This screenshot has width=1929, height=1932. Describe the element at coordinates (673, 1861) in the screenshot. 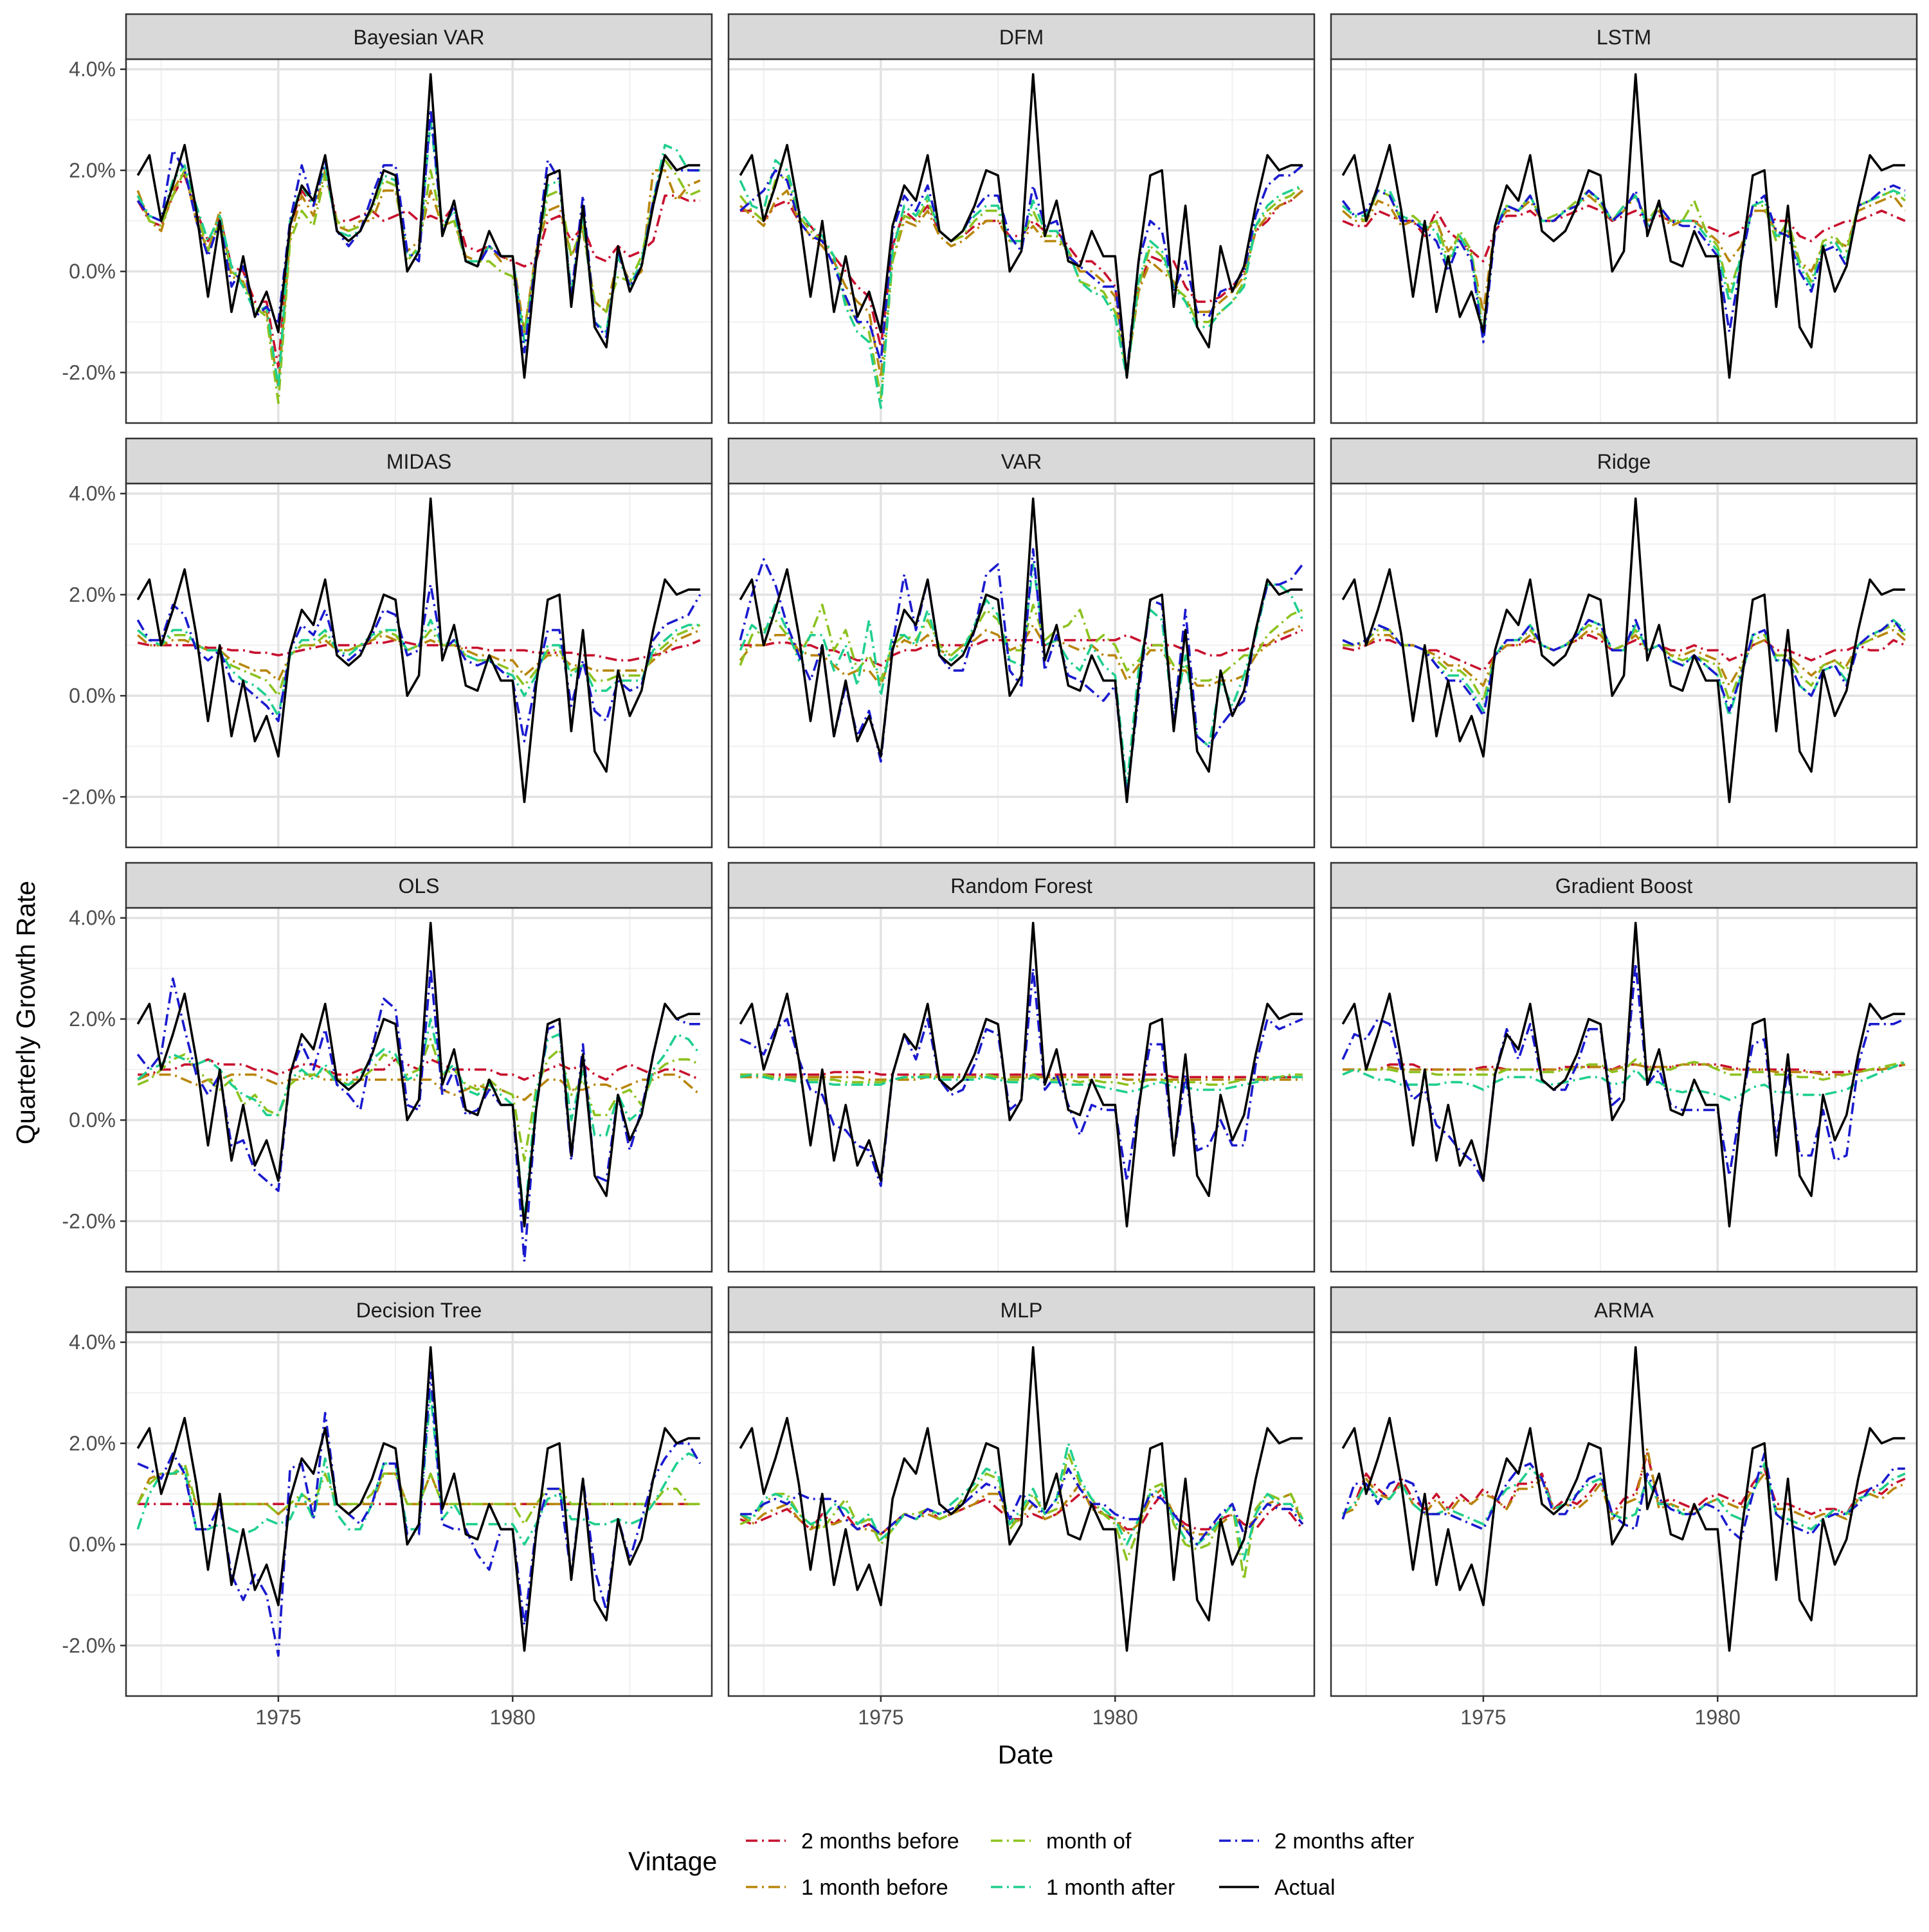

I see `legend-title: Vintage` at that location.